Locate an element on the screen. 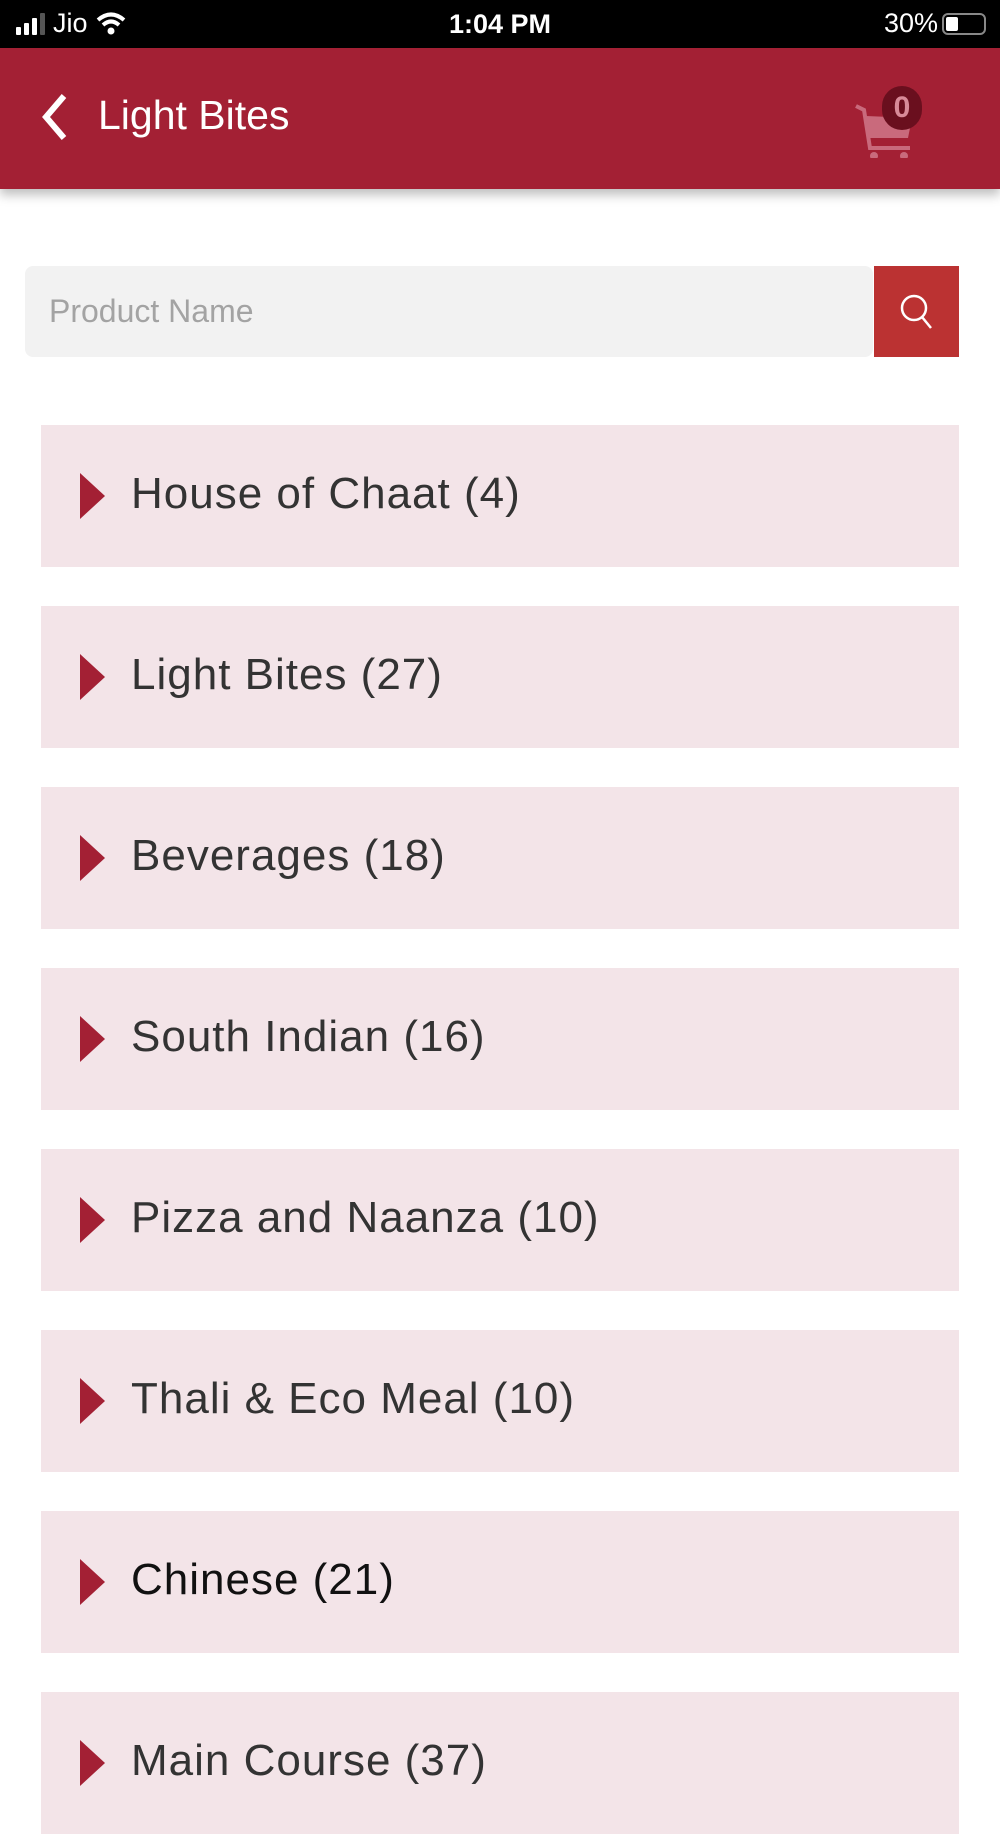 The image size is (1000, 1834). signal-icon is located at coordinates (30, 23).